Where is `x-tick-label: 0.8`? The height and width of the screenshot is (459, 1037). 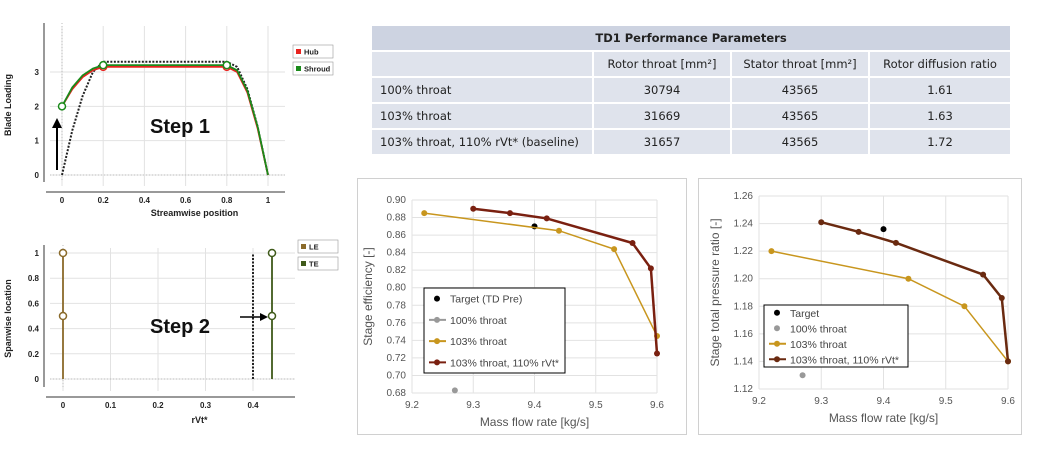 x-tick-label: 0.8 is located at coordinates (227, 200).